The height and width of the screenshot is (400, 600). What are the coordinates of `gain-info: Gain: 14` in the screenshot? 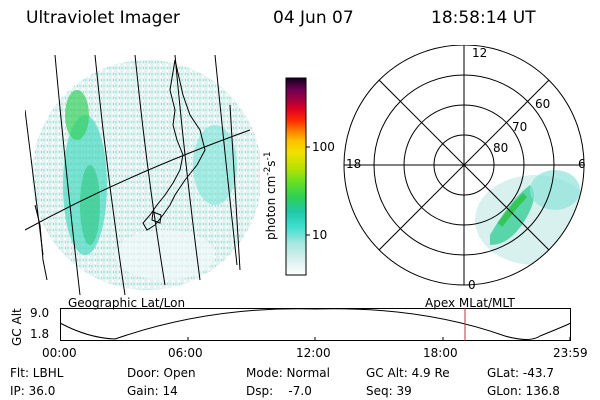 It's located at (152, 391).